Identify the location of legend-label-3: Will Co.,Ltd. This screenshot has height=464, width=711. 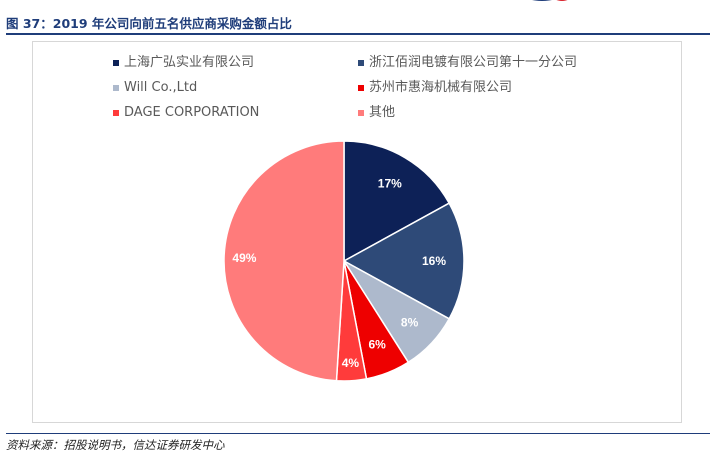
(161, 87).